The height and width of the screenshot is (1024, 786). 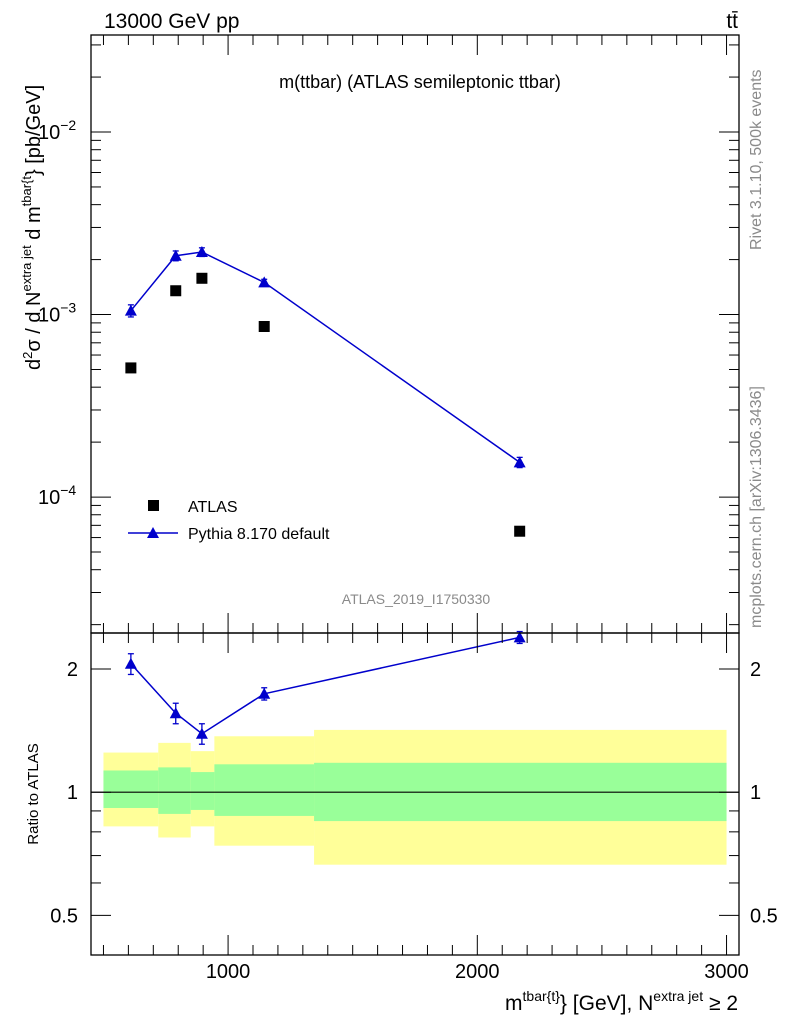 I want to click on ratio-y-tick-label-right: 2, so click(x=755, y=670).